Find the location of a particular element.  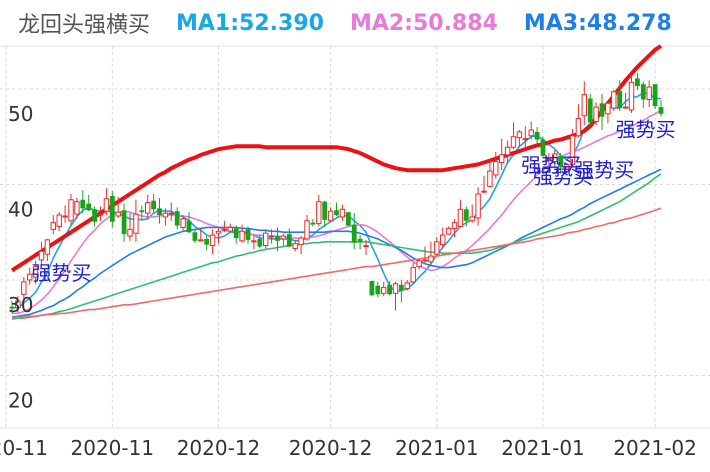

x-tick-label: 2020-12 is located at coordinates (219, 448).